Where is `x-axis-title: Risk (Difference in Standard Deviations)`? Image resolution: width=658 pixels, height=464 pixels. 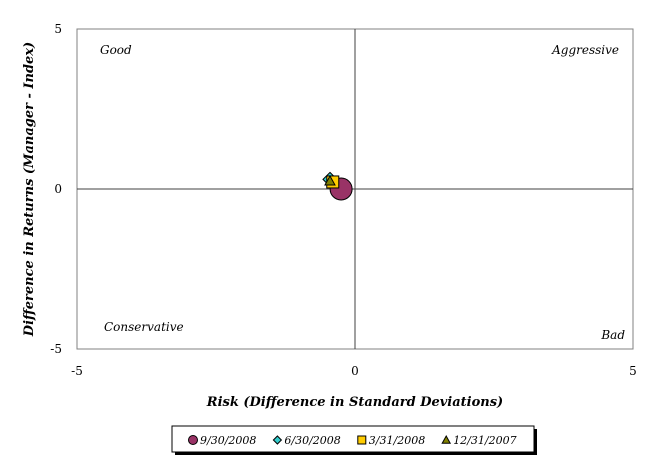
x-axis-title: Risk (Difference in Standard Deviations) is located at coordinates (354, 402).